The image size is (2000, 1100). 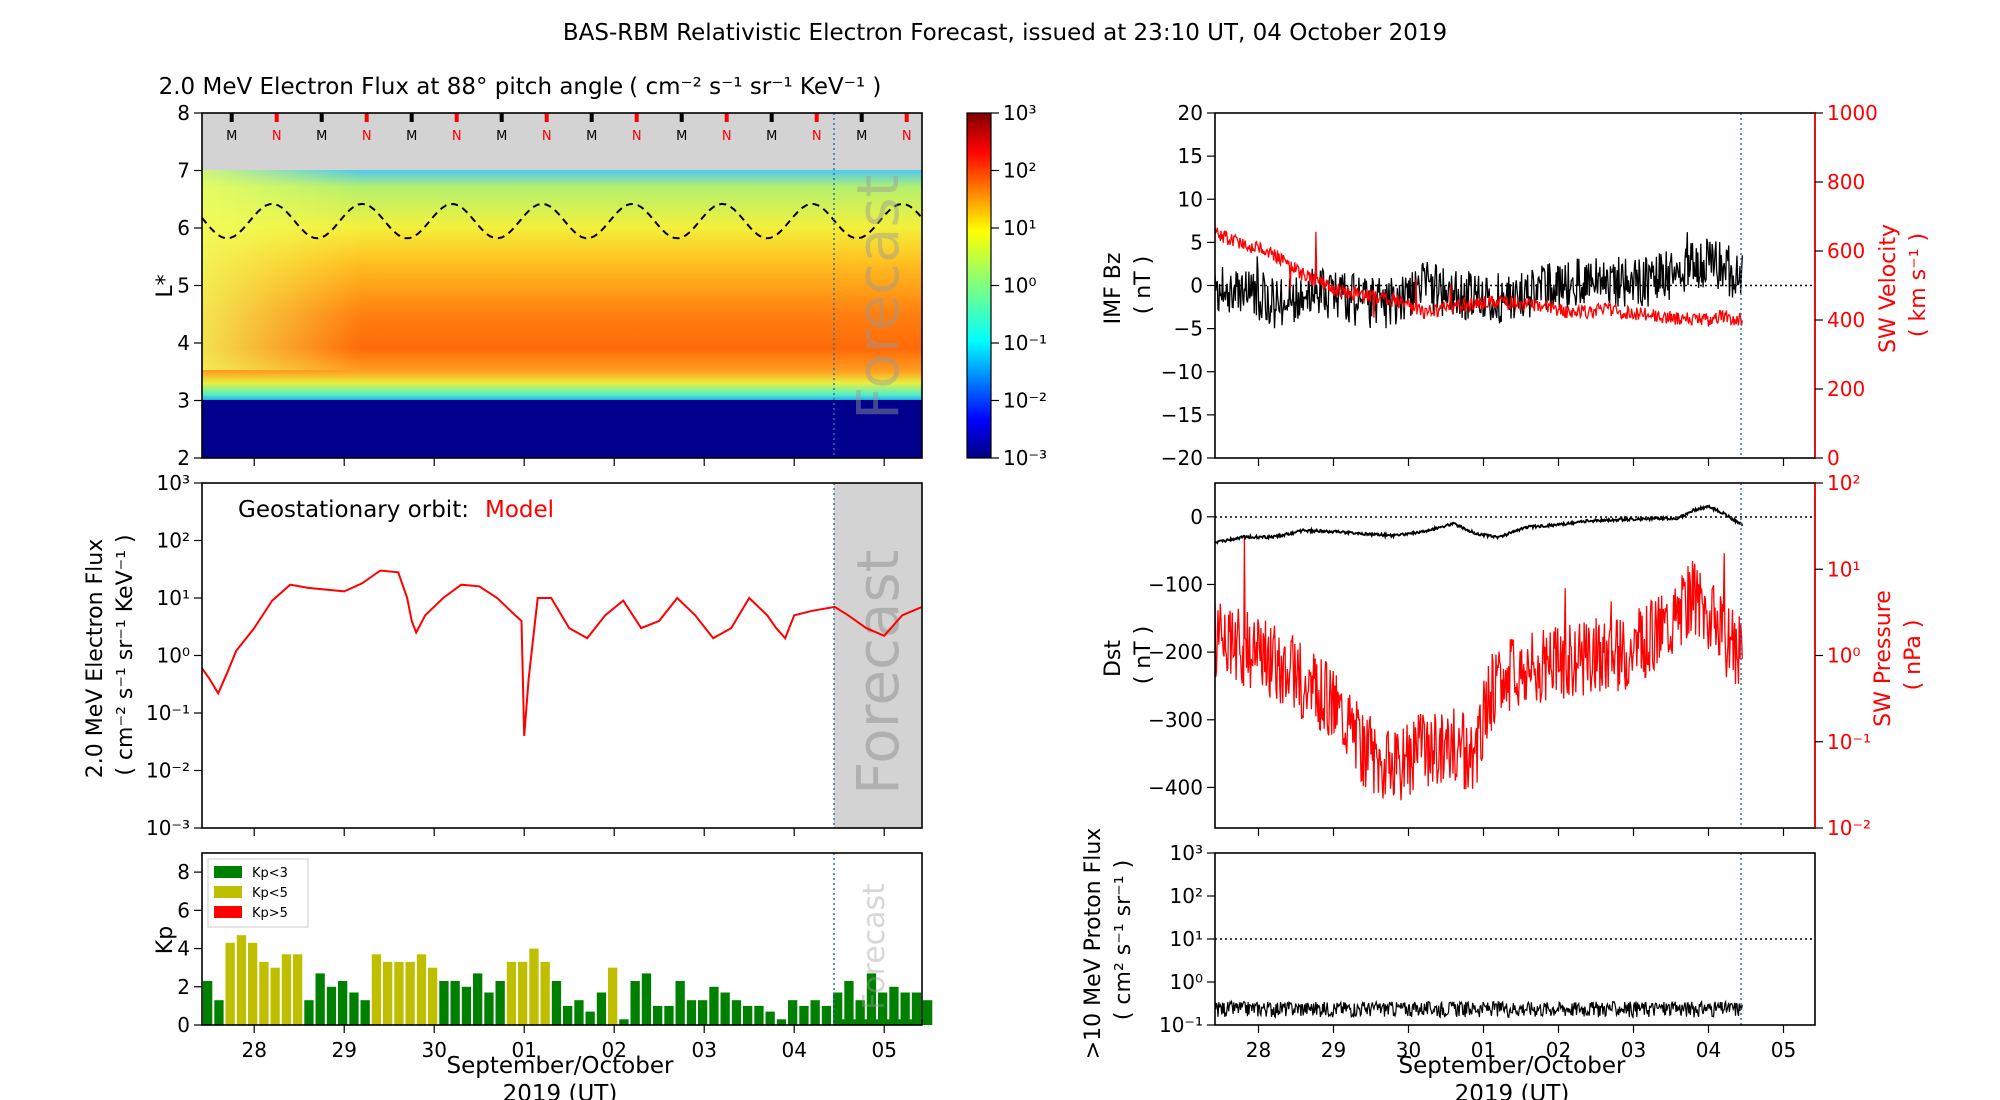 I want to click on geo-y-tick-label-3: 10⁰, so click(x=173, y=656).